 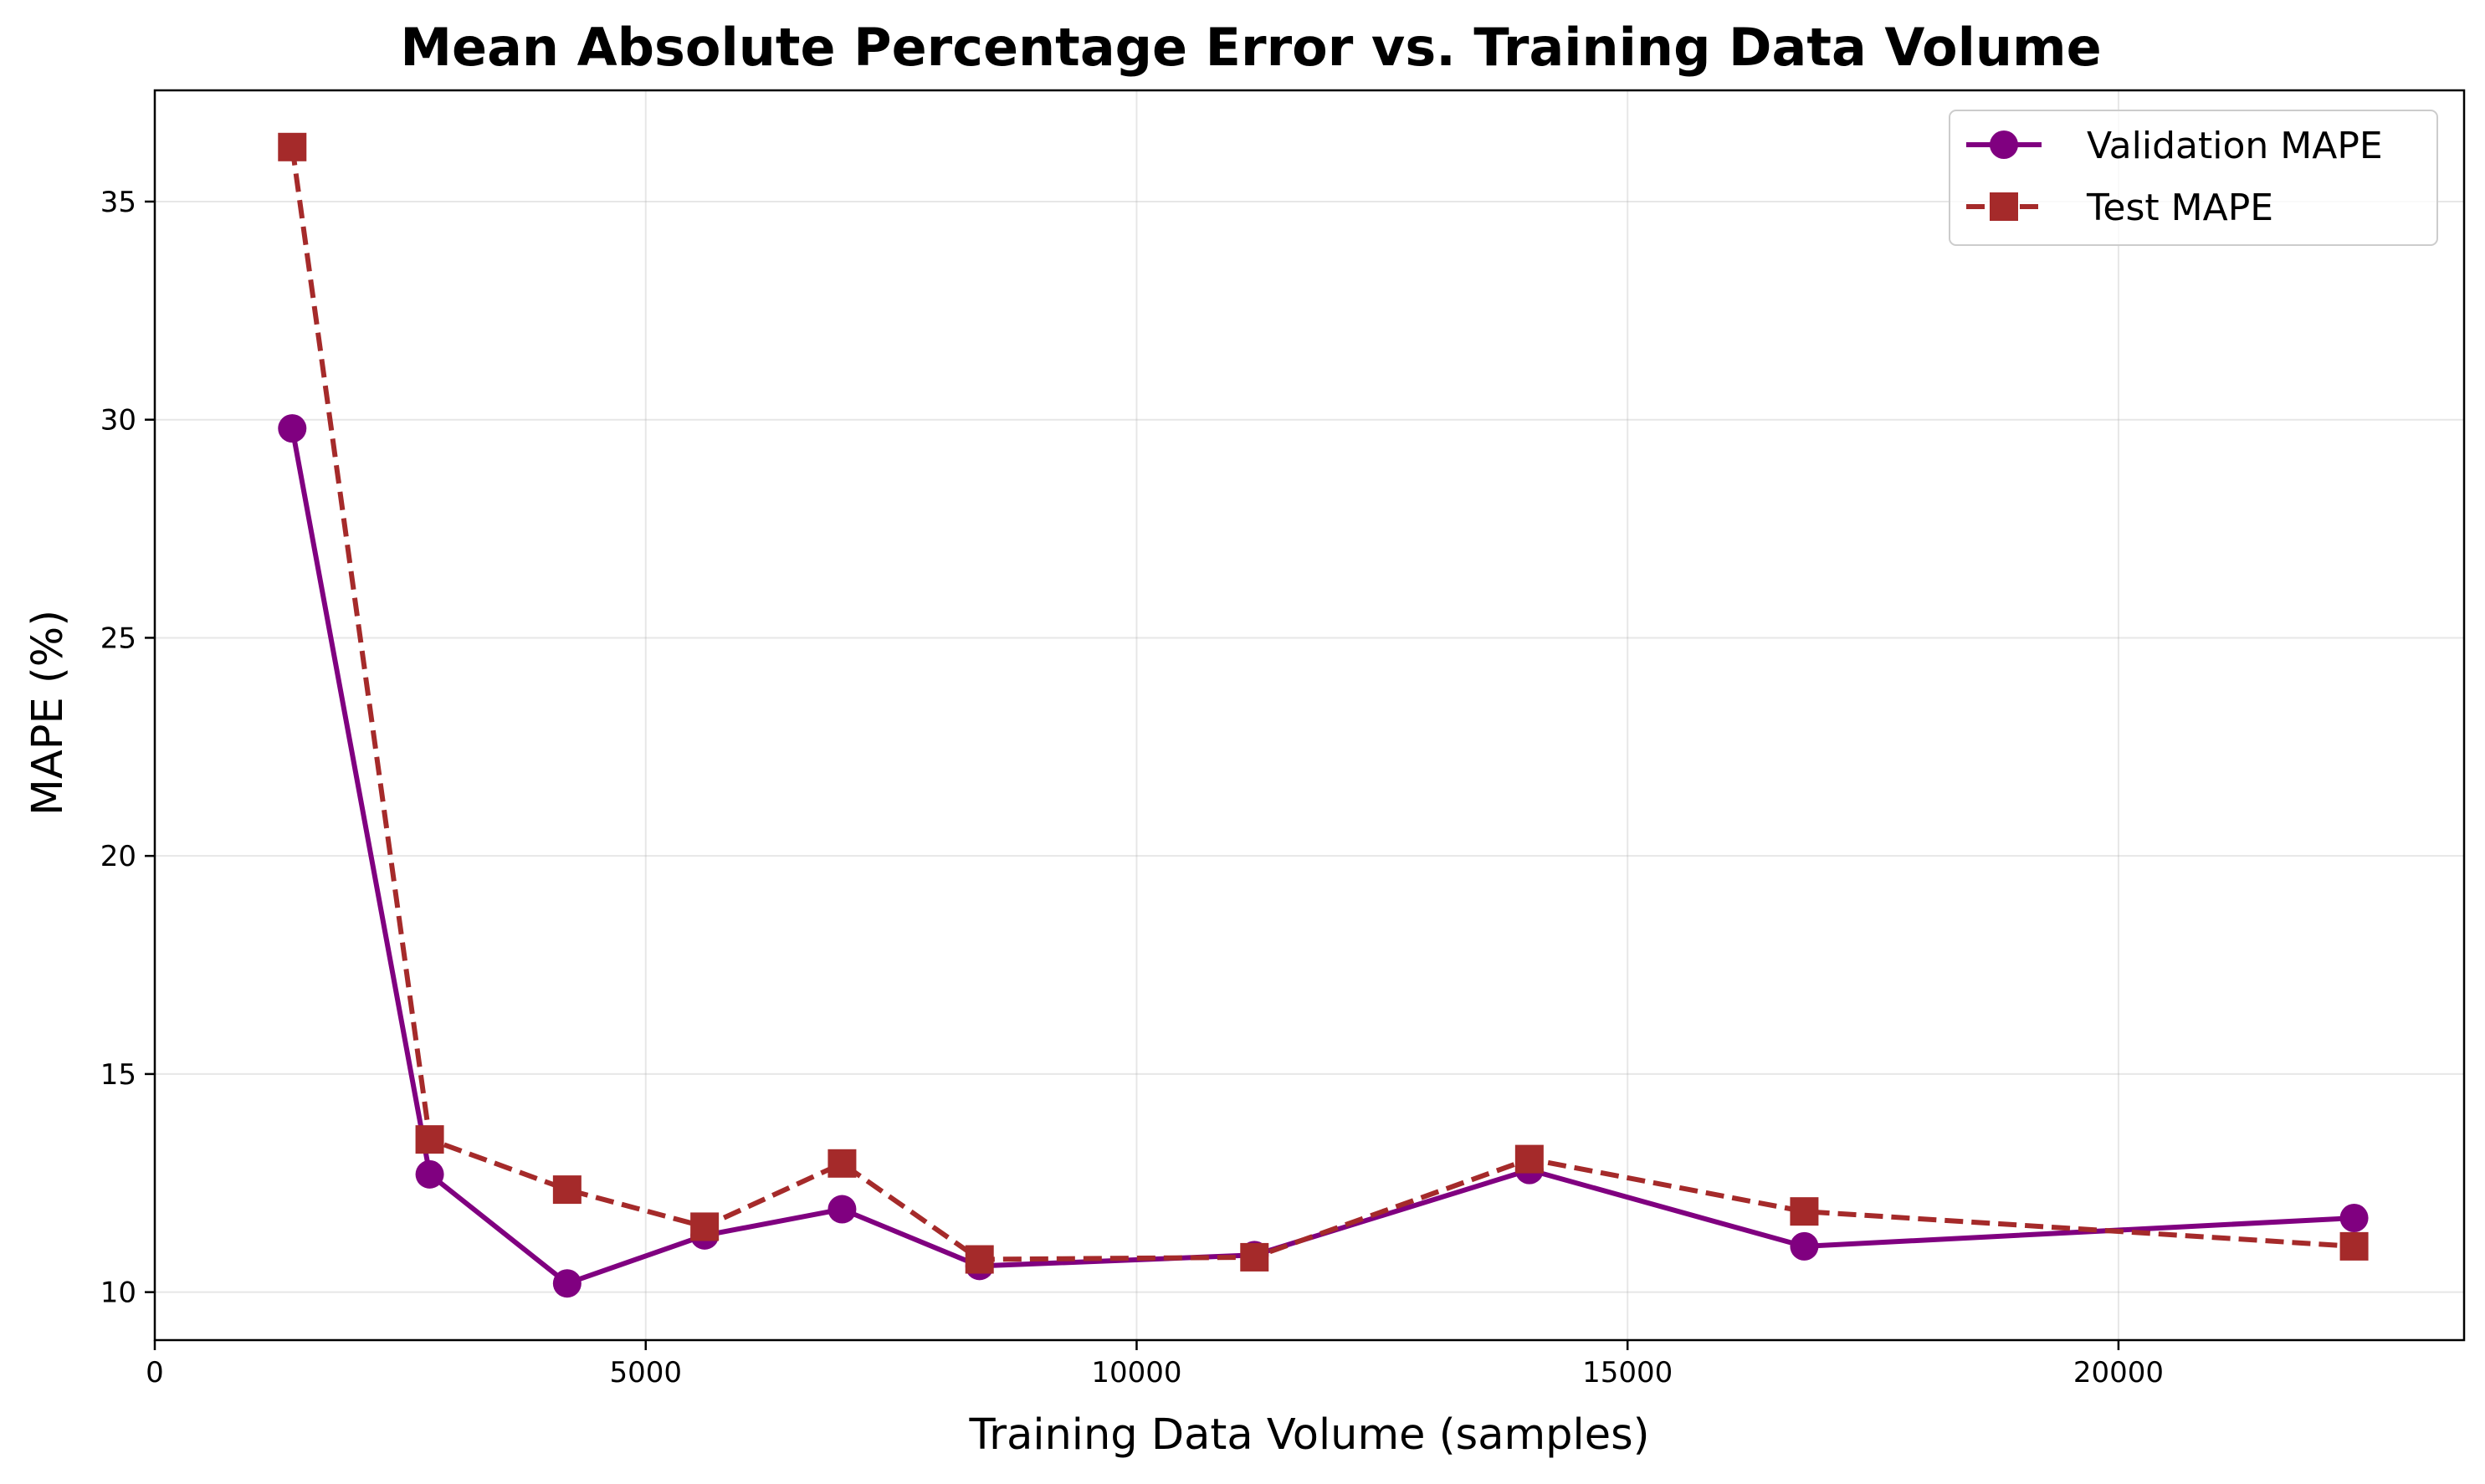 I want to click on x-axis-label: Training Data Volume (samples), so click(x=1309, y=1435).